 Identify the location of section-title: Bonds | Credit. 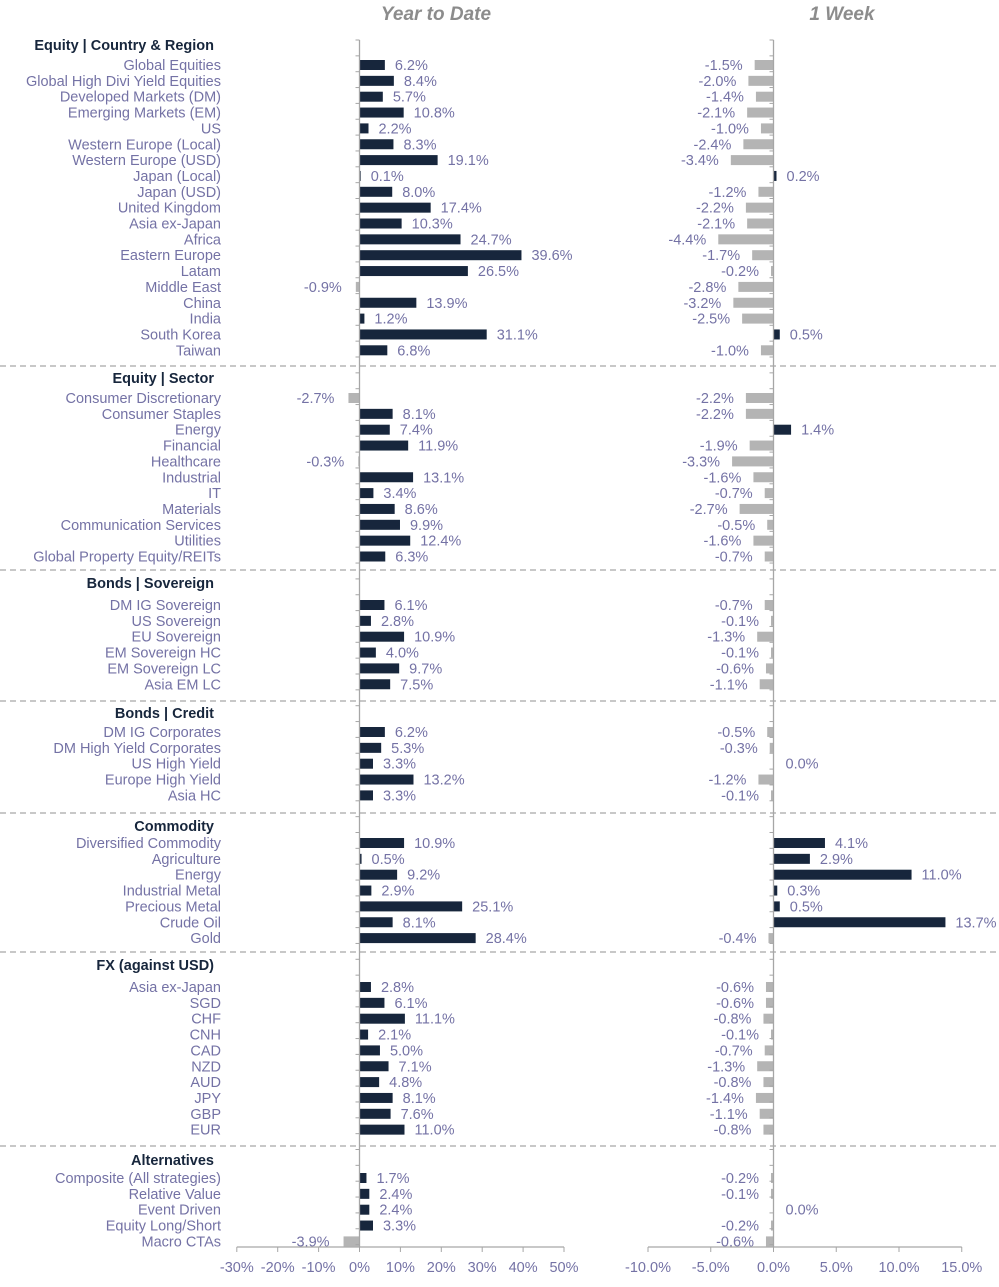
(164, 714).